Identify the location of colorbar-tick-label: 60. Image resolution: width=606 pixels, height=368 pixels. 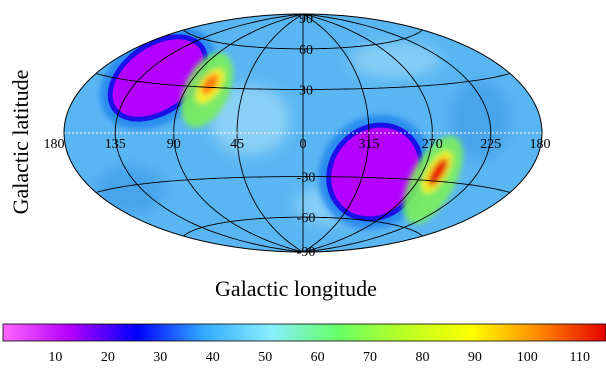
(318, 357).